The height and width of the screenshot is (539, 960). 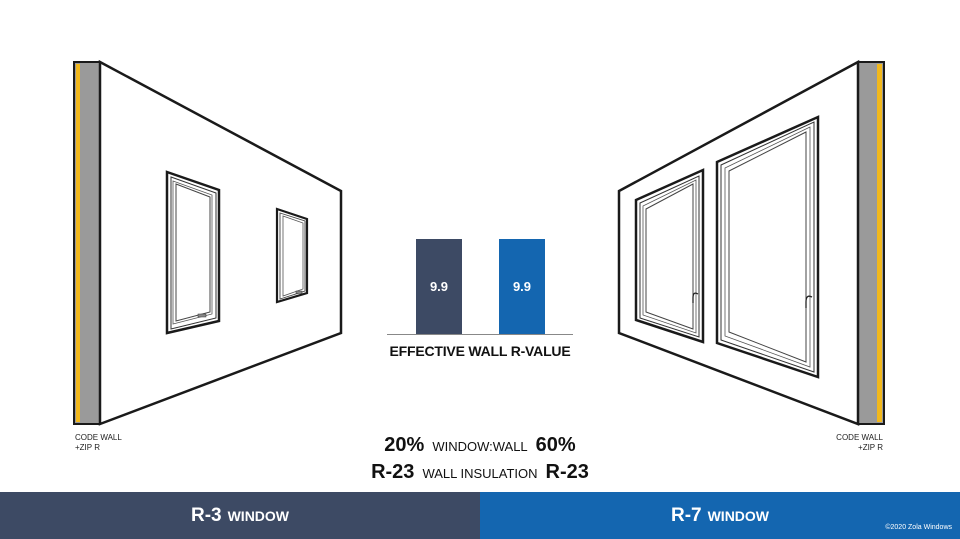 I want to click on footer-left-rating: R-3, so click(x=206, y=515).